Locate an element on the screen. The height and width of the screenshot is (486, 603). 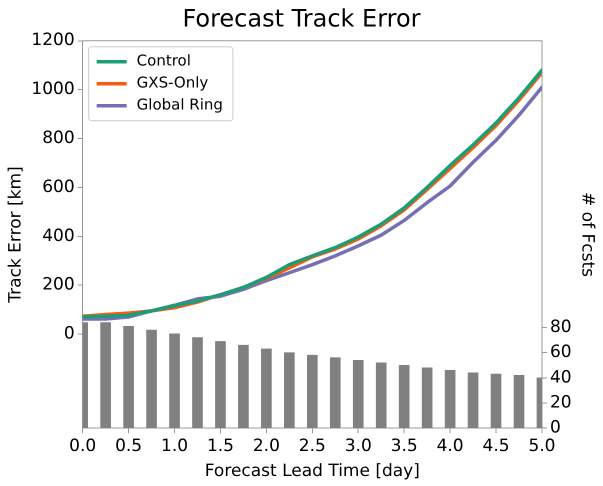
y2-tick-label: 40 is located at coordinates (561, 377).